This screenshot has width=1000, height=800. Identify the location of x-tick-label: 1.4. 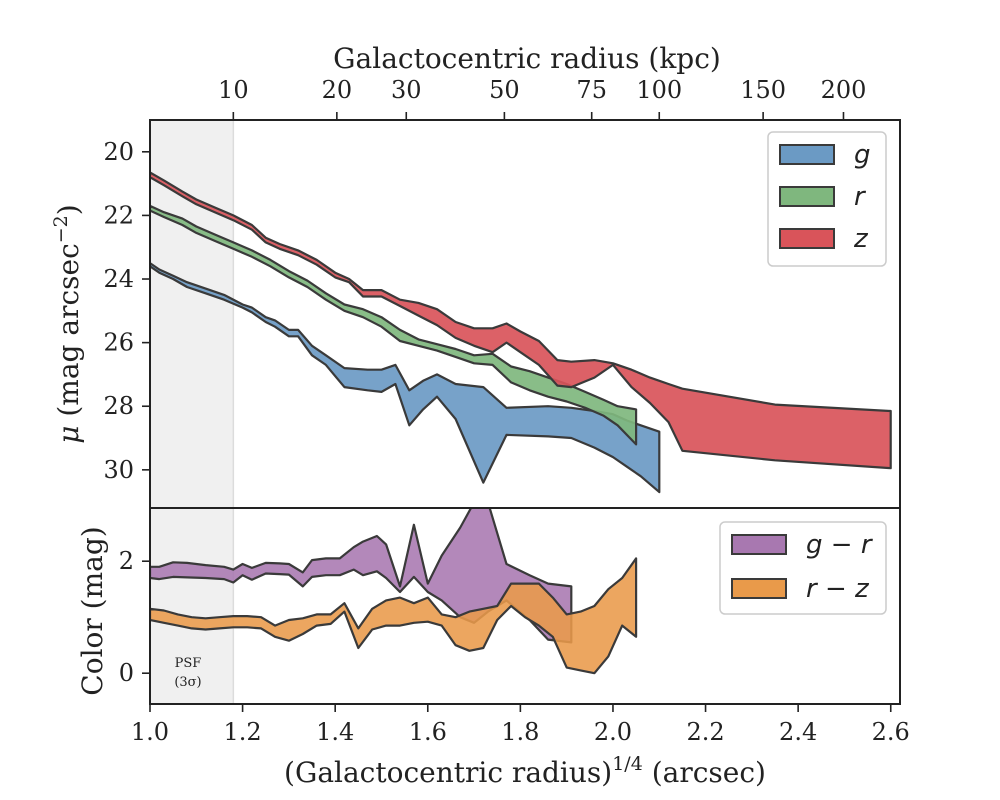
(335, 732).